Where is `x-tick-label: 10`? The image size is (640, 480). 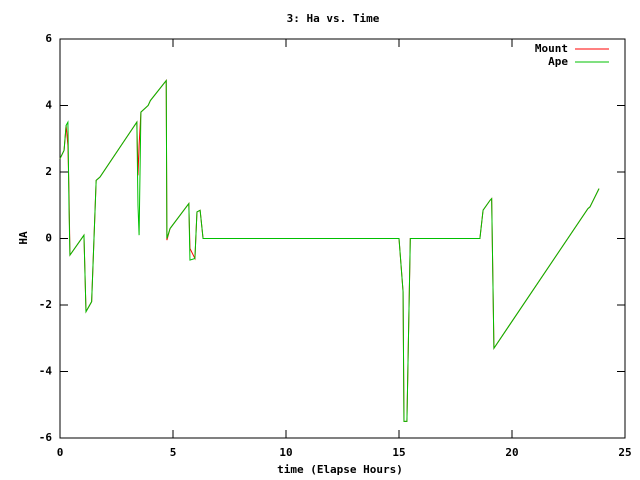 x-tick-label: 10 is located at coordinates (285, 452).